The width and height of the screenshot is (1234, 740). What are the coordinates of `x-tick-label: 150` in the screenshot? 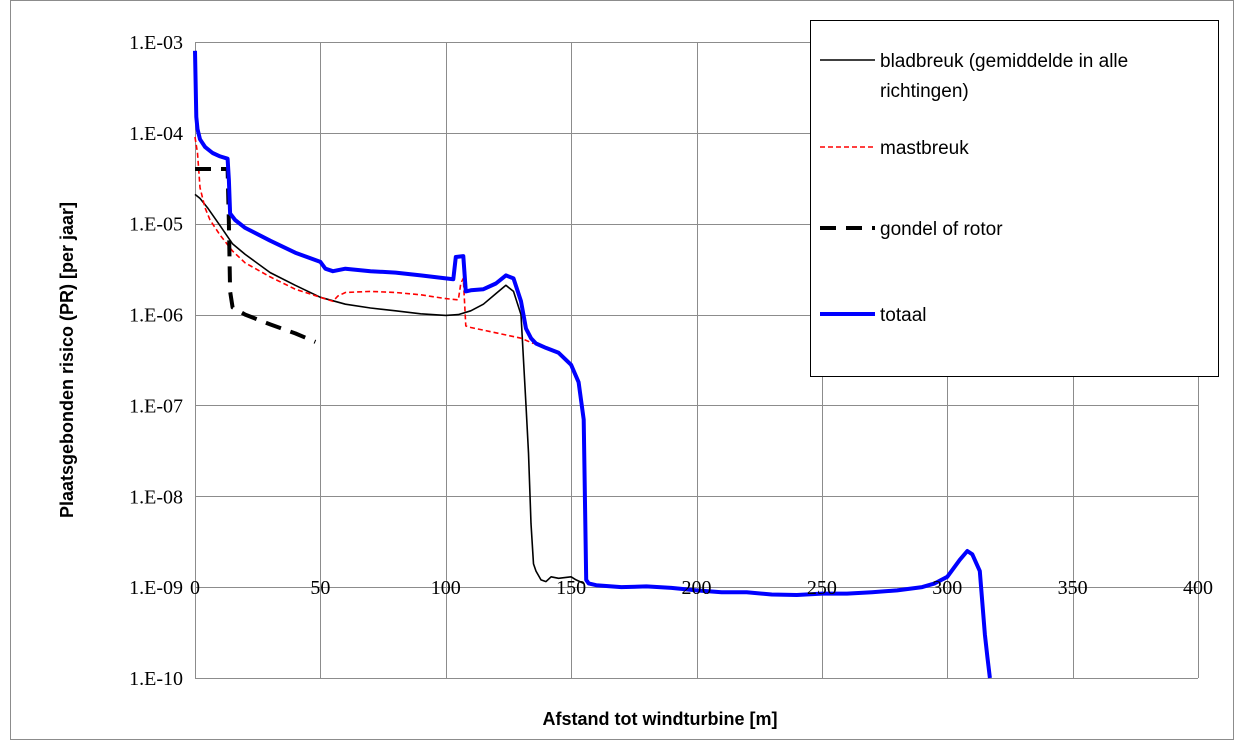 It's located at (571, 588).